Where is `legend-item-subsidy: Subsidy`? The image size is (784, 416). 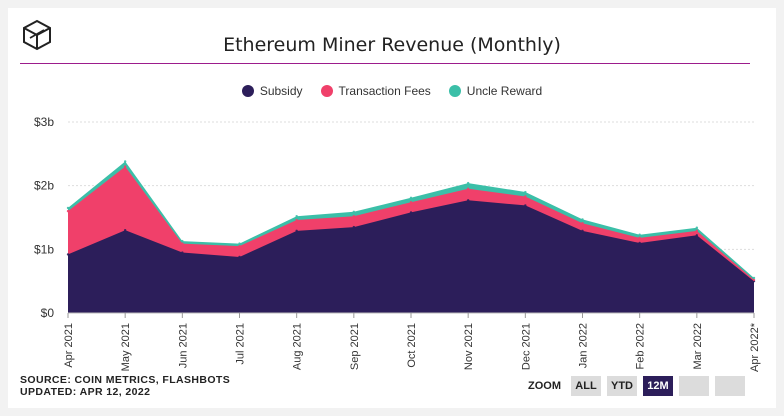
legend-item-subsidy: Subsidy is located at coordinates (272, 91).